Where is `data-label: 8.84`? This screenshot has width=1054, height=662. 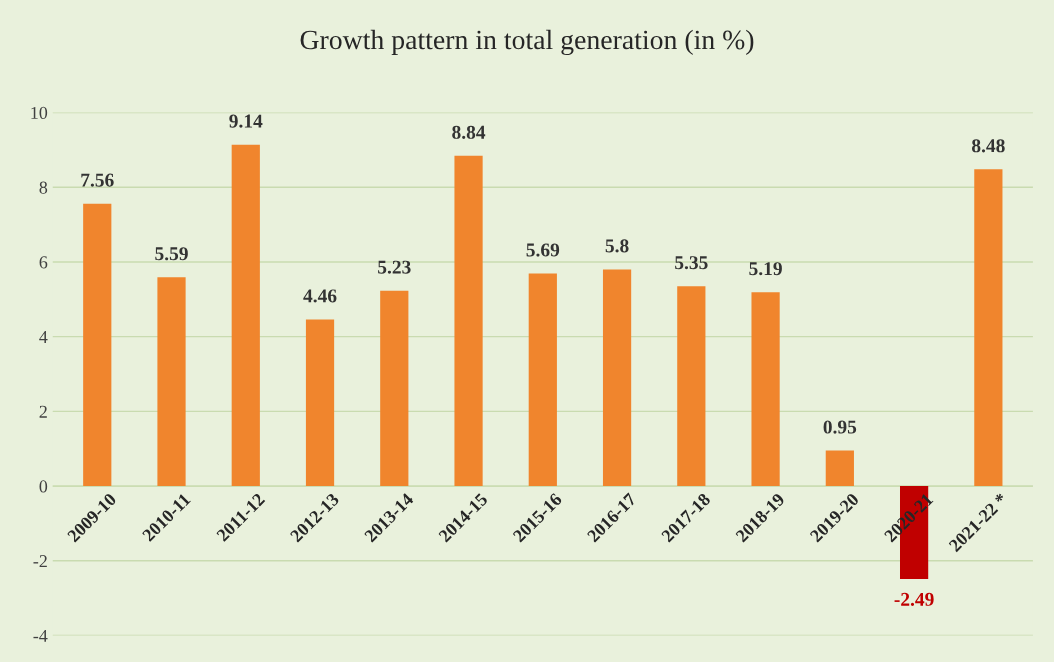 data-label: 8.84 is located at coordinates (469, 132).